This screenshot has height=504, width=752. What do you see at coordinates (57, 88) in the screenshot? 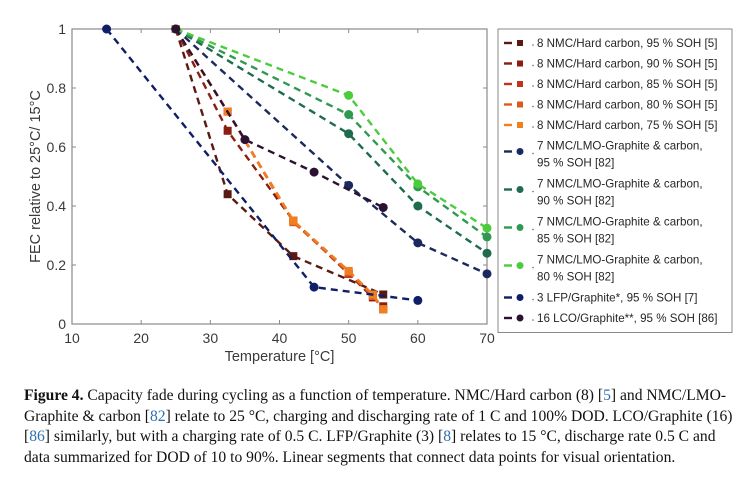
I see `y-tick-label: 0.8` at bounding box center [57, 88].